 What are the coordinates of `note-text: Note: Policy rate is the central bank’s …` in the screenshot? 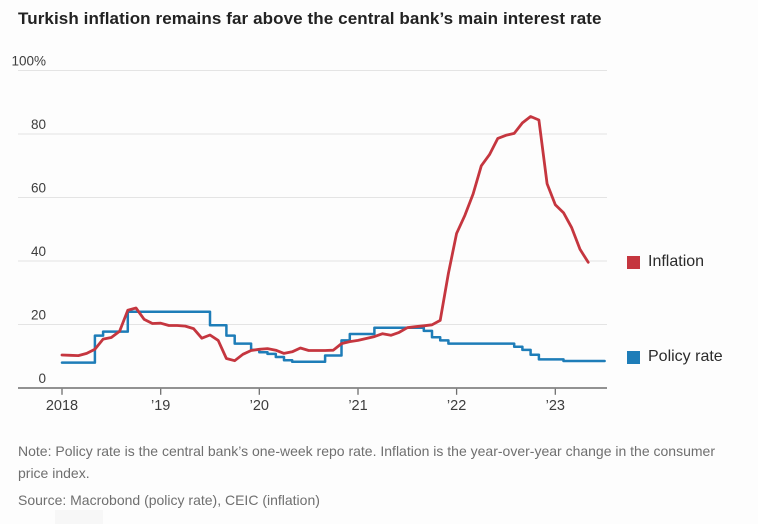 It's located at (366, 462).